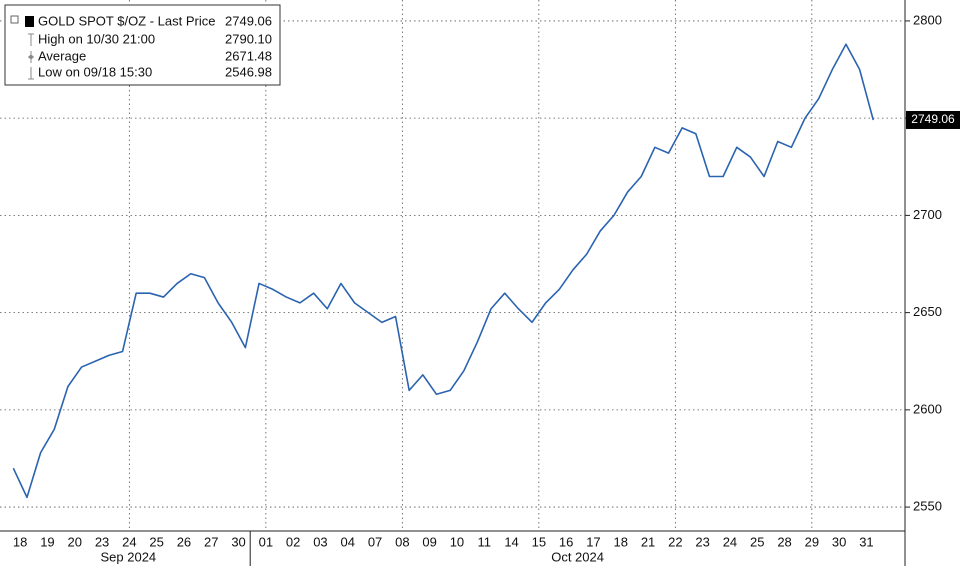  I want to click on x-tick-label: 15, so click(539, 541).